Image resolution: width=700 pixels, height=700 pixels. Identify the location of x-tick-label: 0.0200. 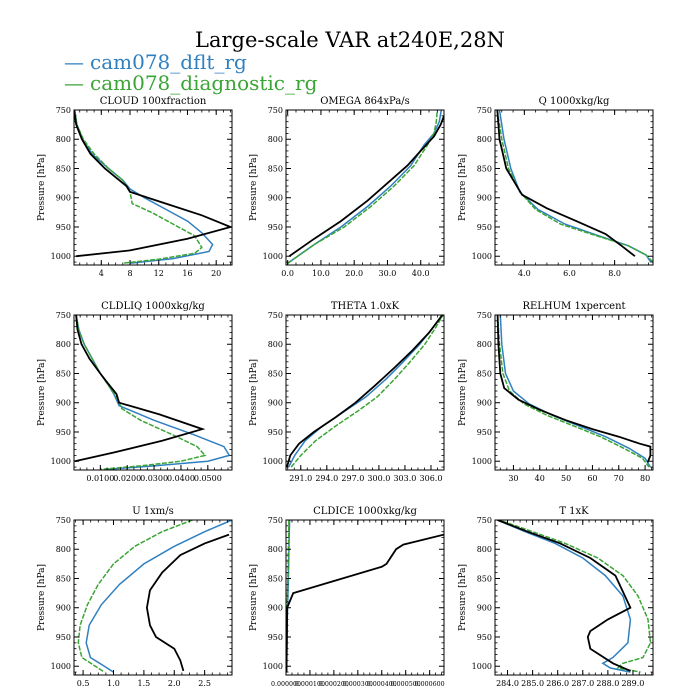
(127, 478).